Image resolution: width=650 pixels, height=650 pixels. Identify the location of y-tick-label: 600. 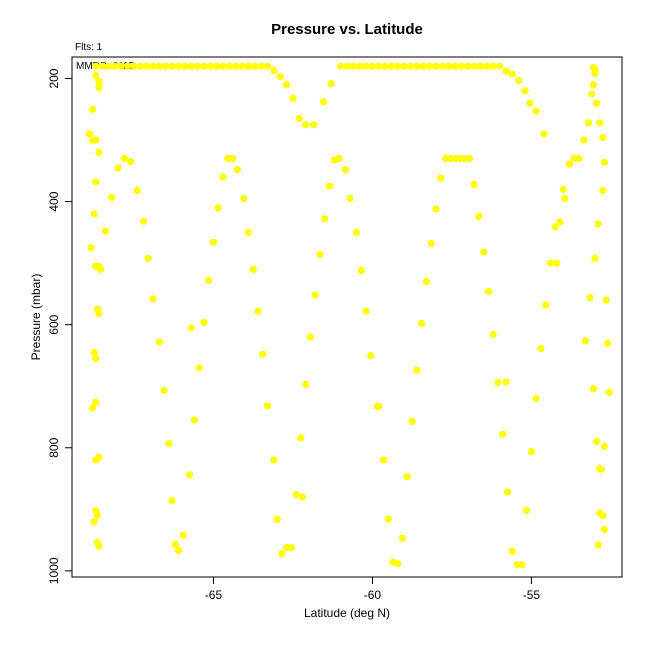
(54, 324).